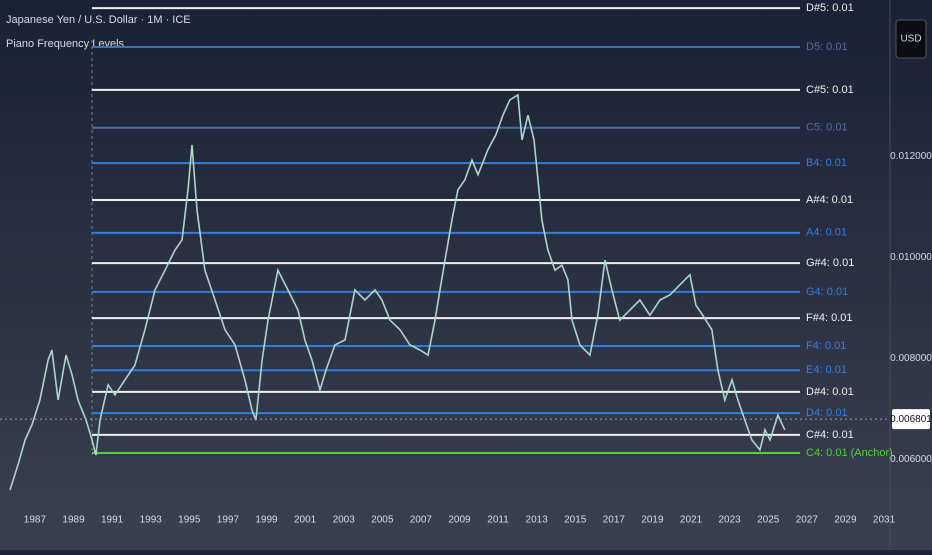 Image resolution: width=932 pixels, height=555 pixels. What do you see at coordinates (189, 520) in the screenshot?
I see `x-tick-label: 1995` at bounding box center [189, 520].